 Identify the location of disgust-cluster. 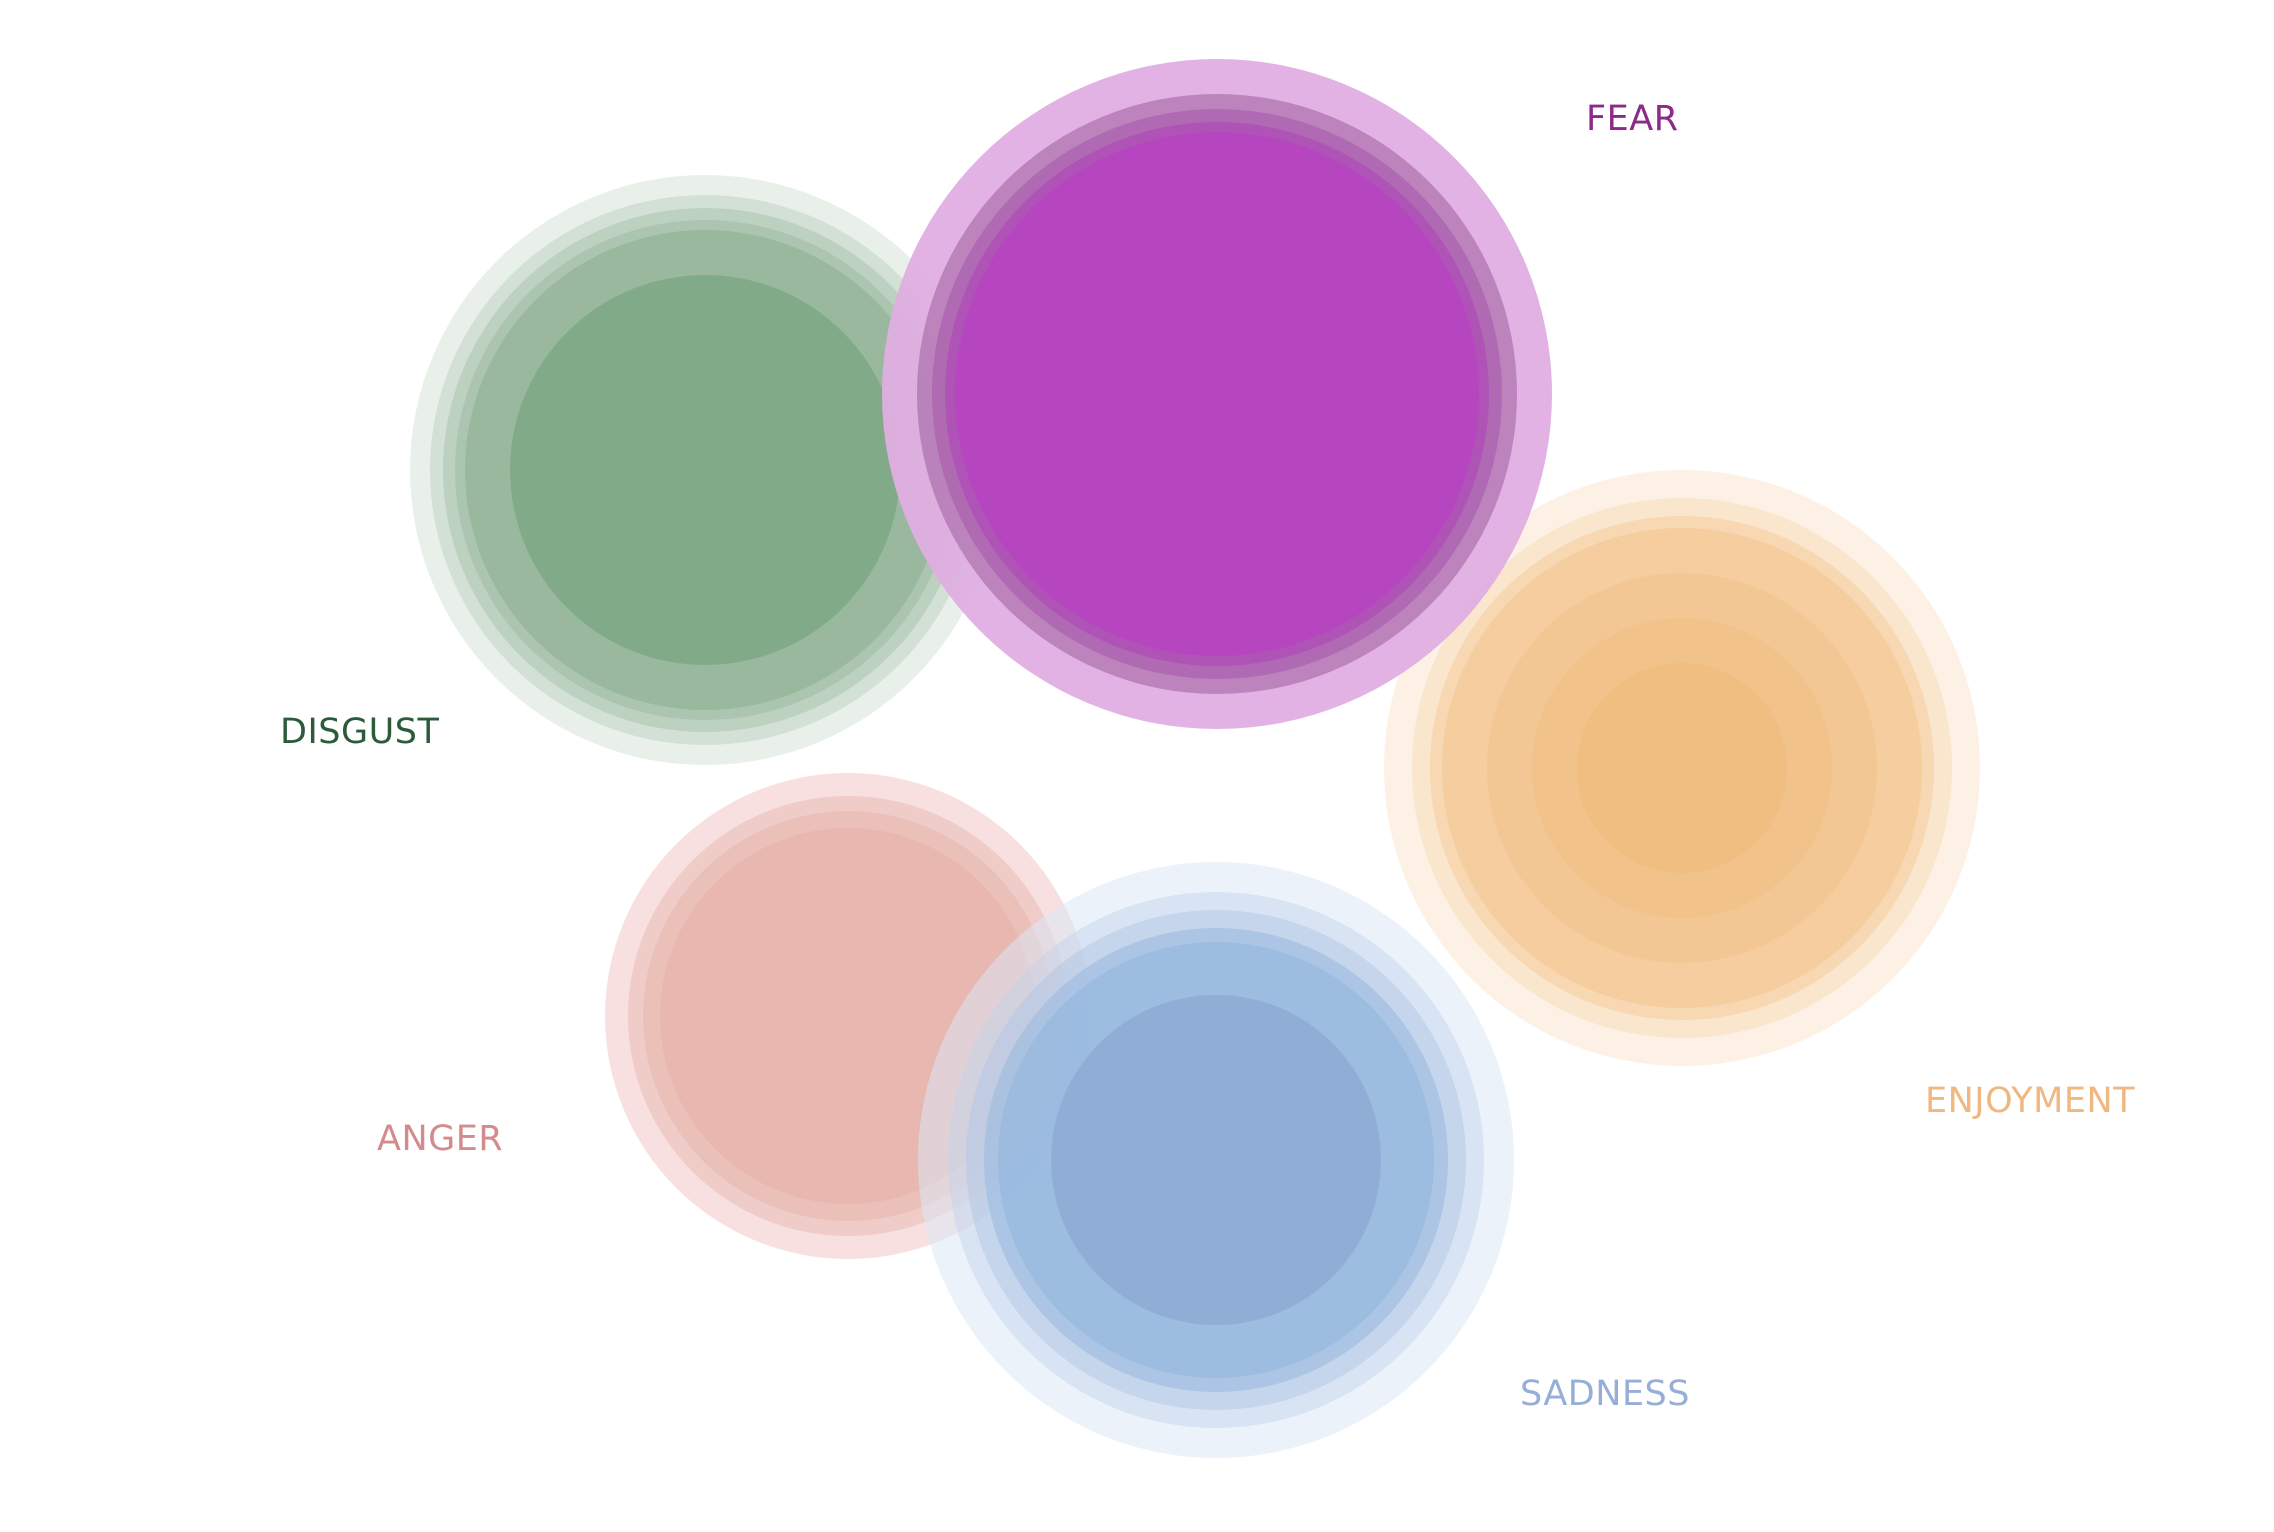
(705, 470).